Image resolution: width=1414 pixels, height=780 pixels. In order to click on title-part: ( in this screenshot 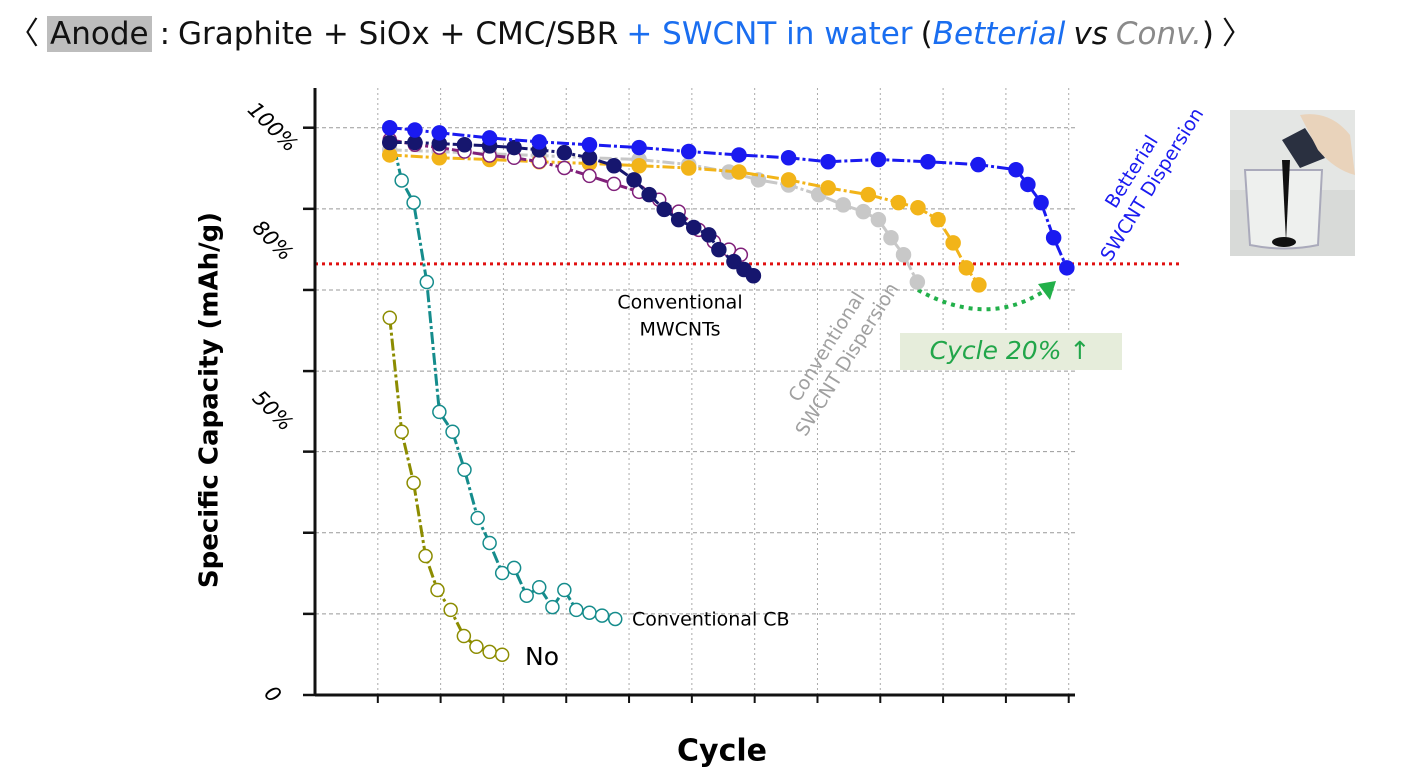, I will do `click(926, 34)`.